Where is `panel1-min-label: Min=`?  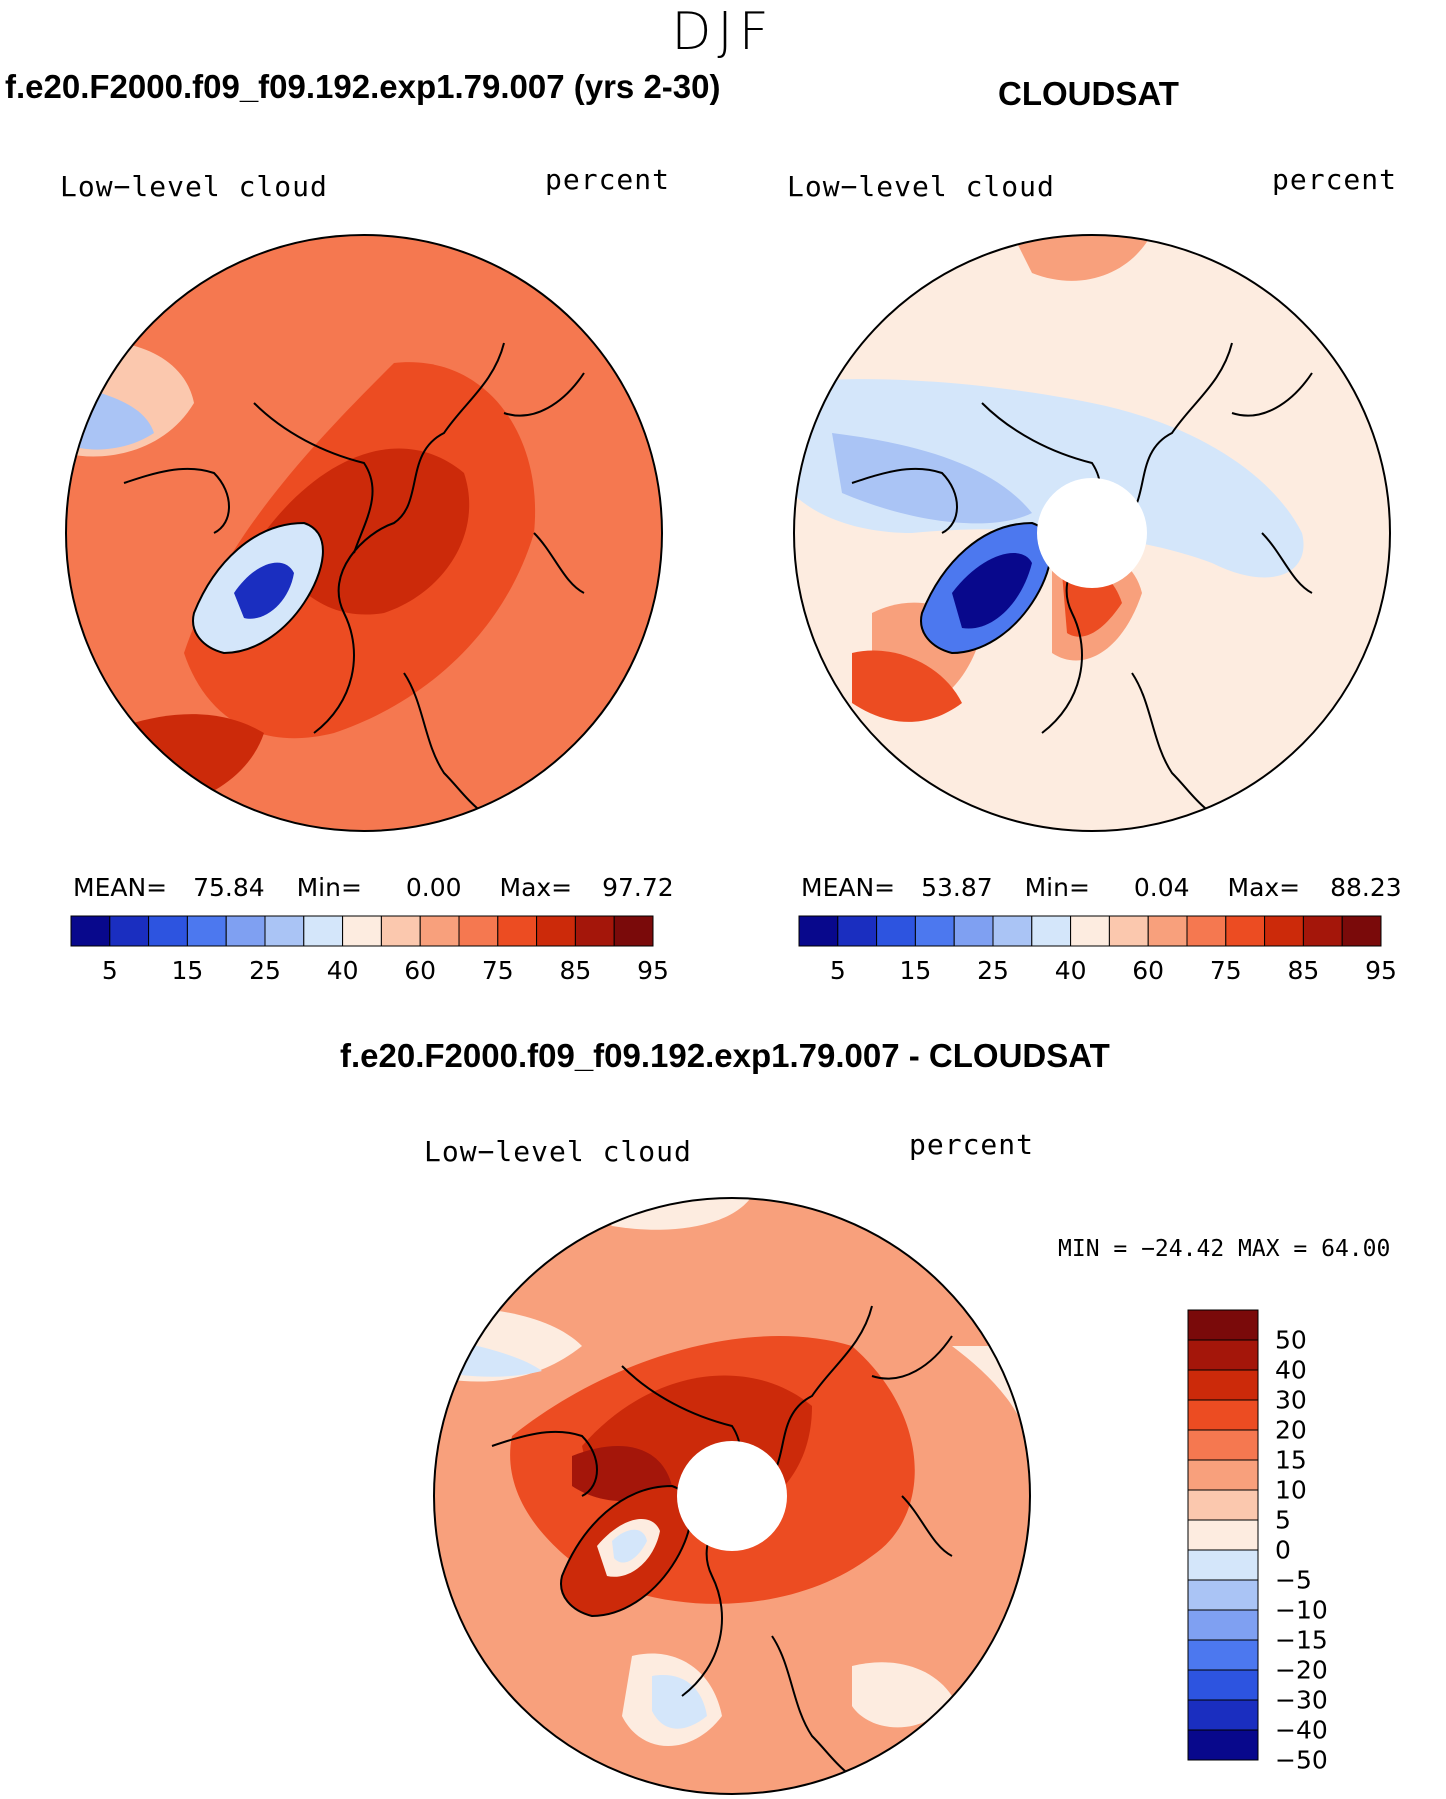 panel1-min-label: Min= is located at coordinates (329, 887).